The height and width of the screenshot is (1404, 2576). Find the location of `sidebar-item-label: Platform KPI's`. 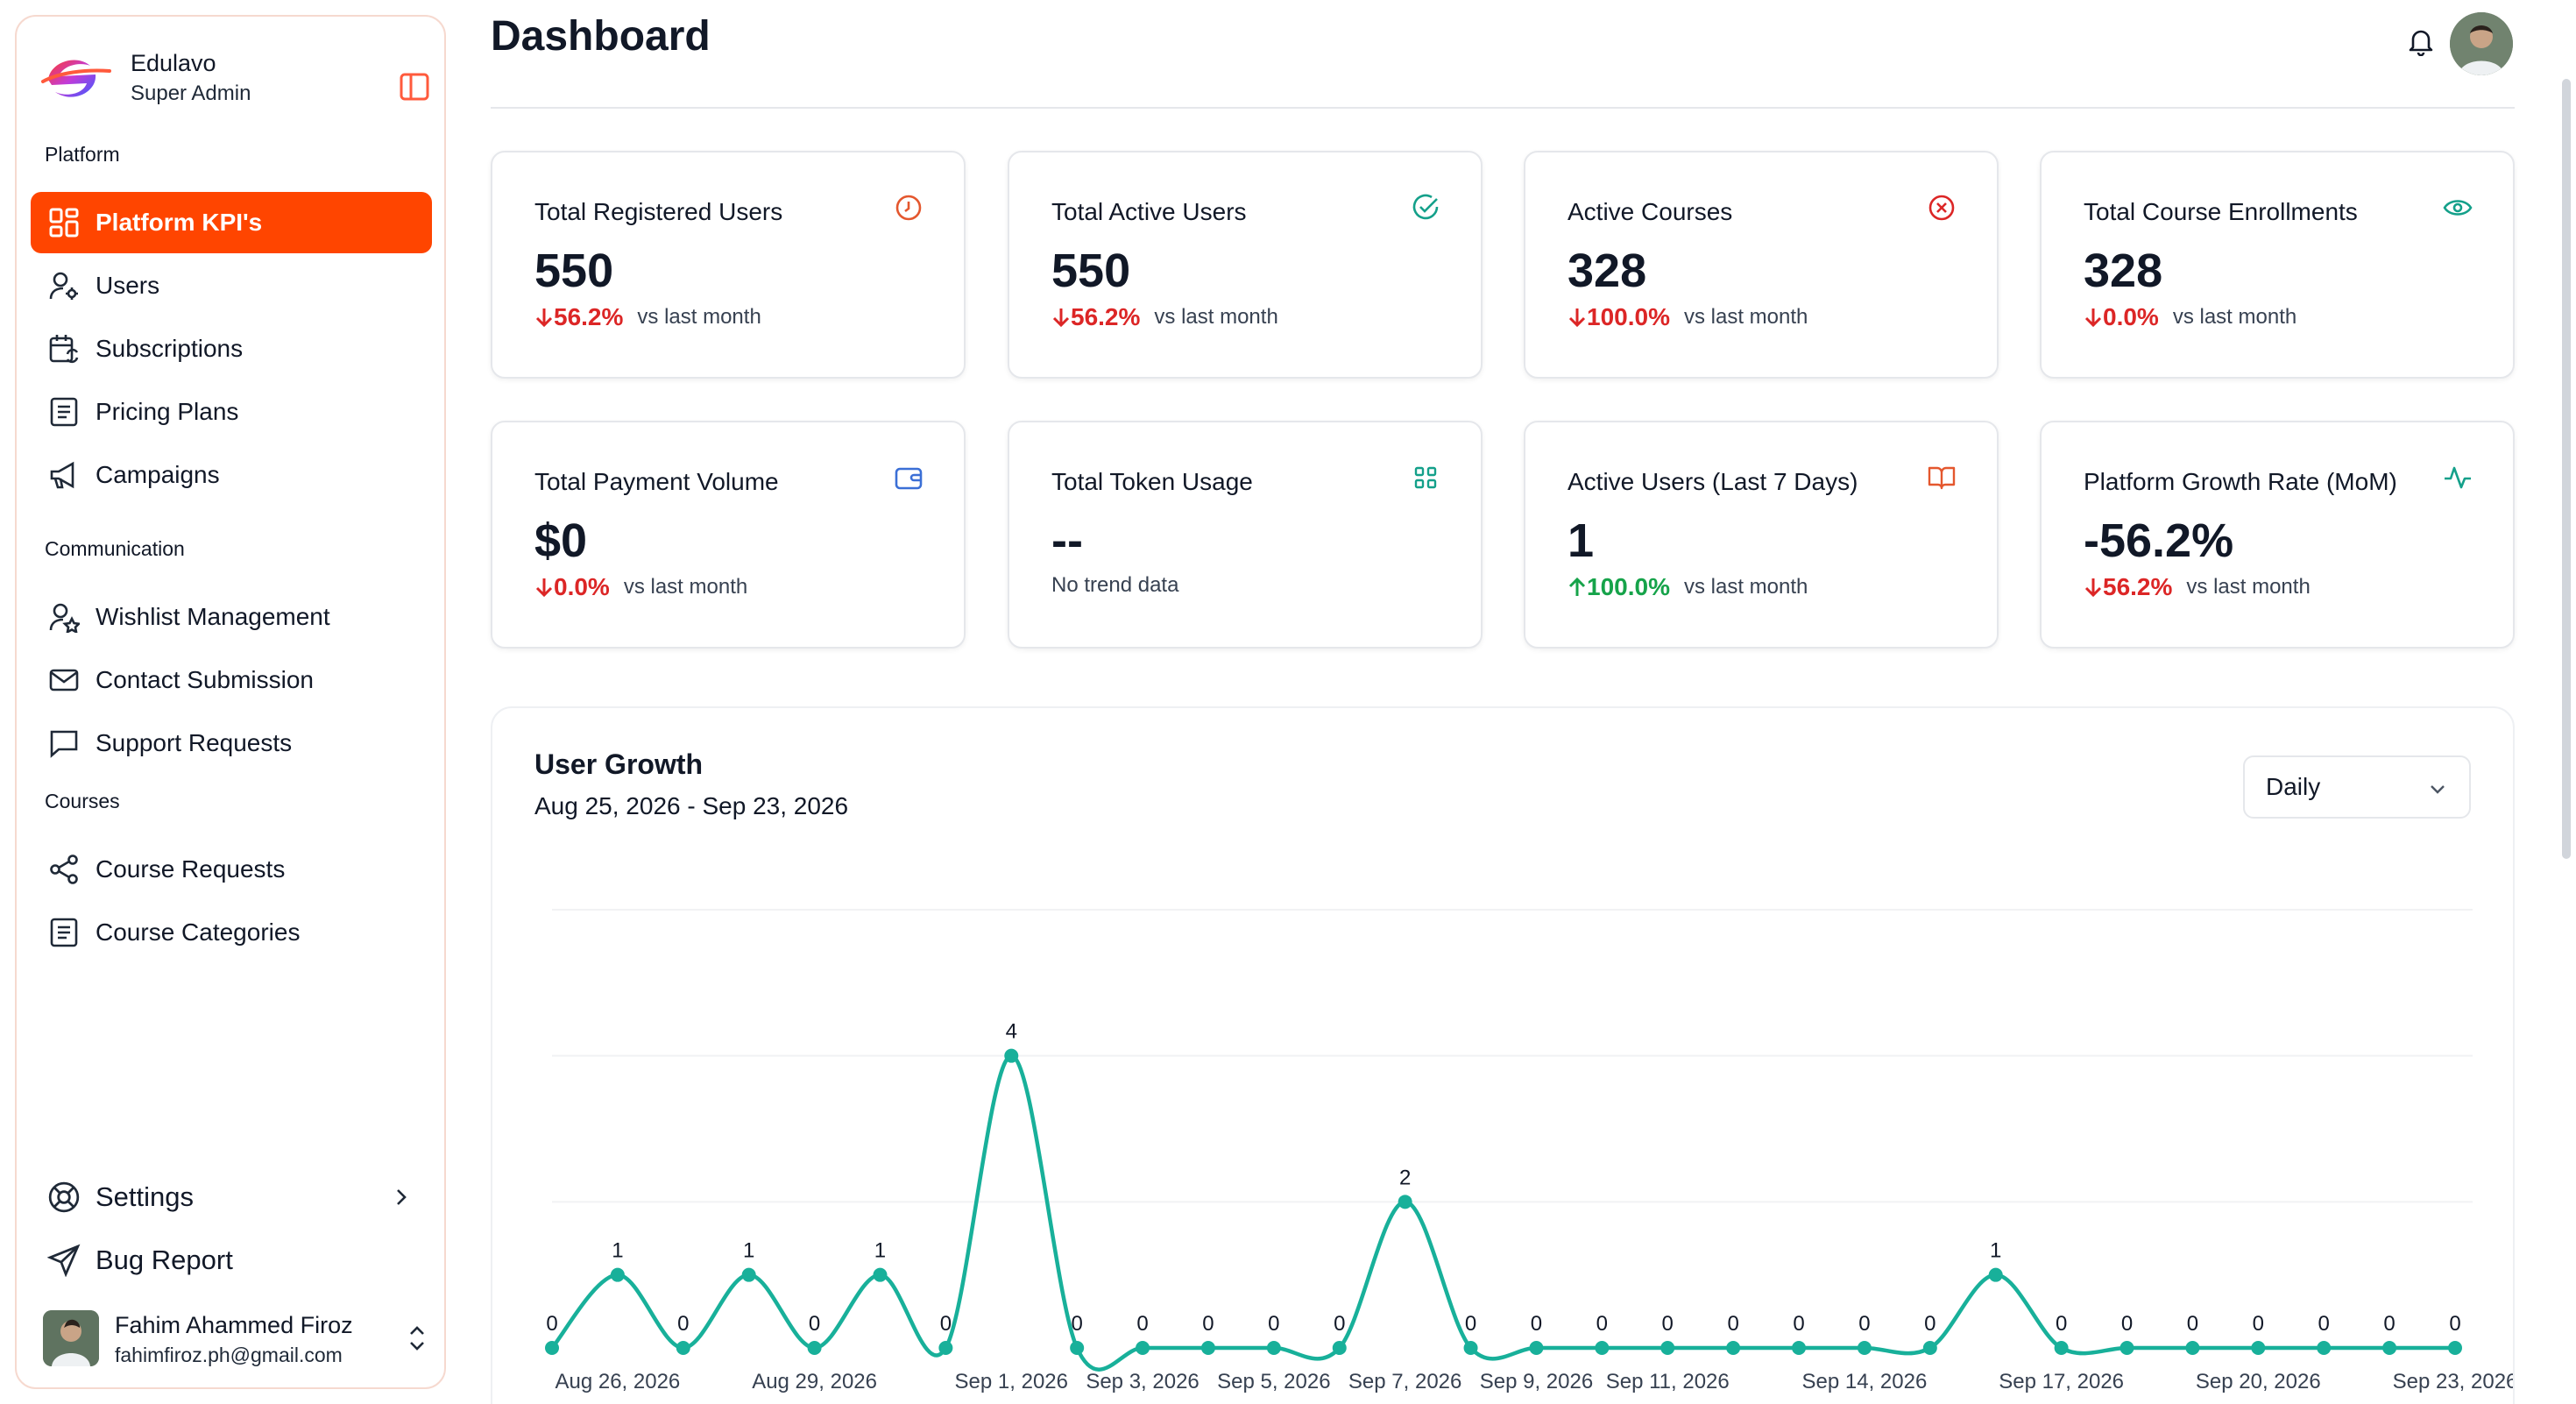

sidebar-item-label: Platform KPI's is located at coordinates (179, 222).